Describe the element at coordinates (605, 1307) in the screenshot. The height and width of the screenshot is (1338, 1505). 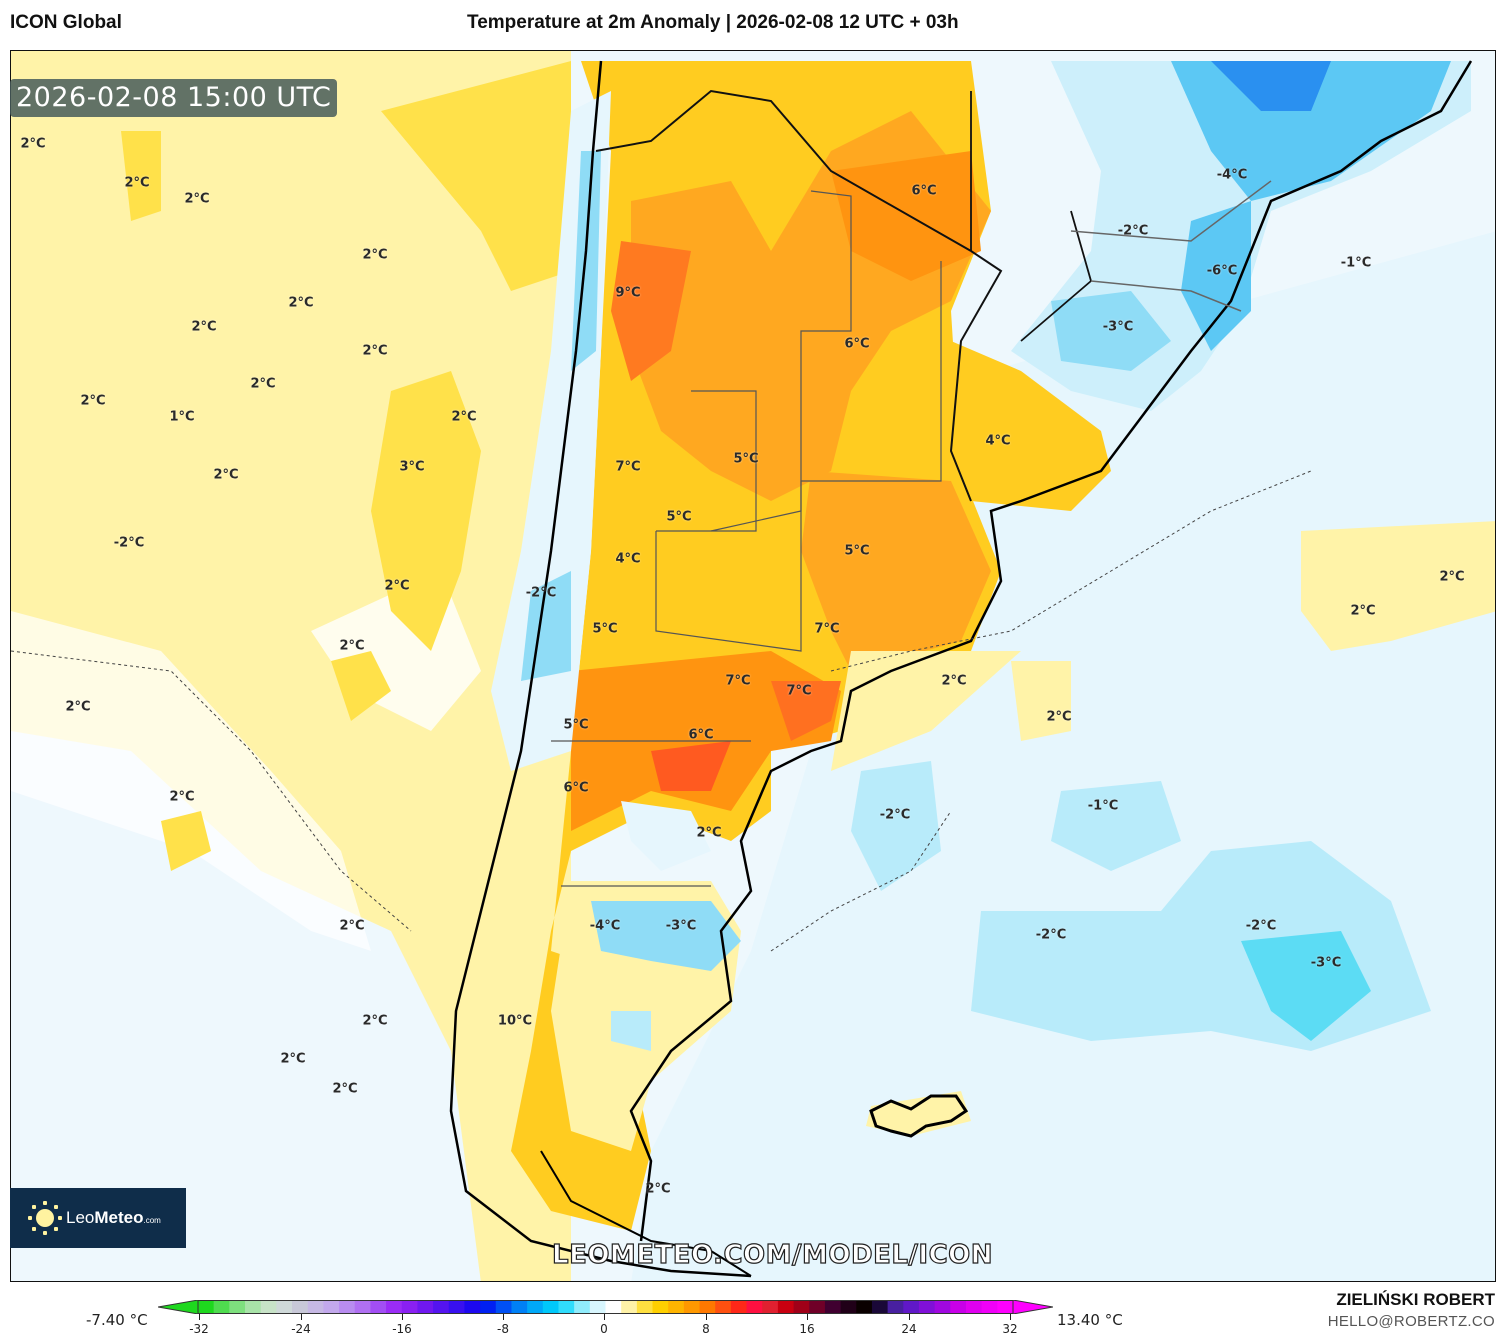
I see `temperature-colorbar` at that location.